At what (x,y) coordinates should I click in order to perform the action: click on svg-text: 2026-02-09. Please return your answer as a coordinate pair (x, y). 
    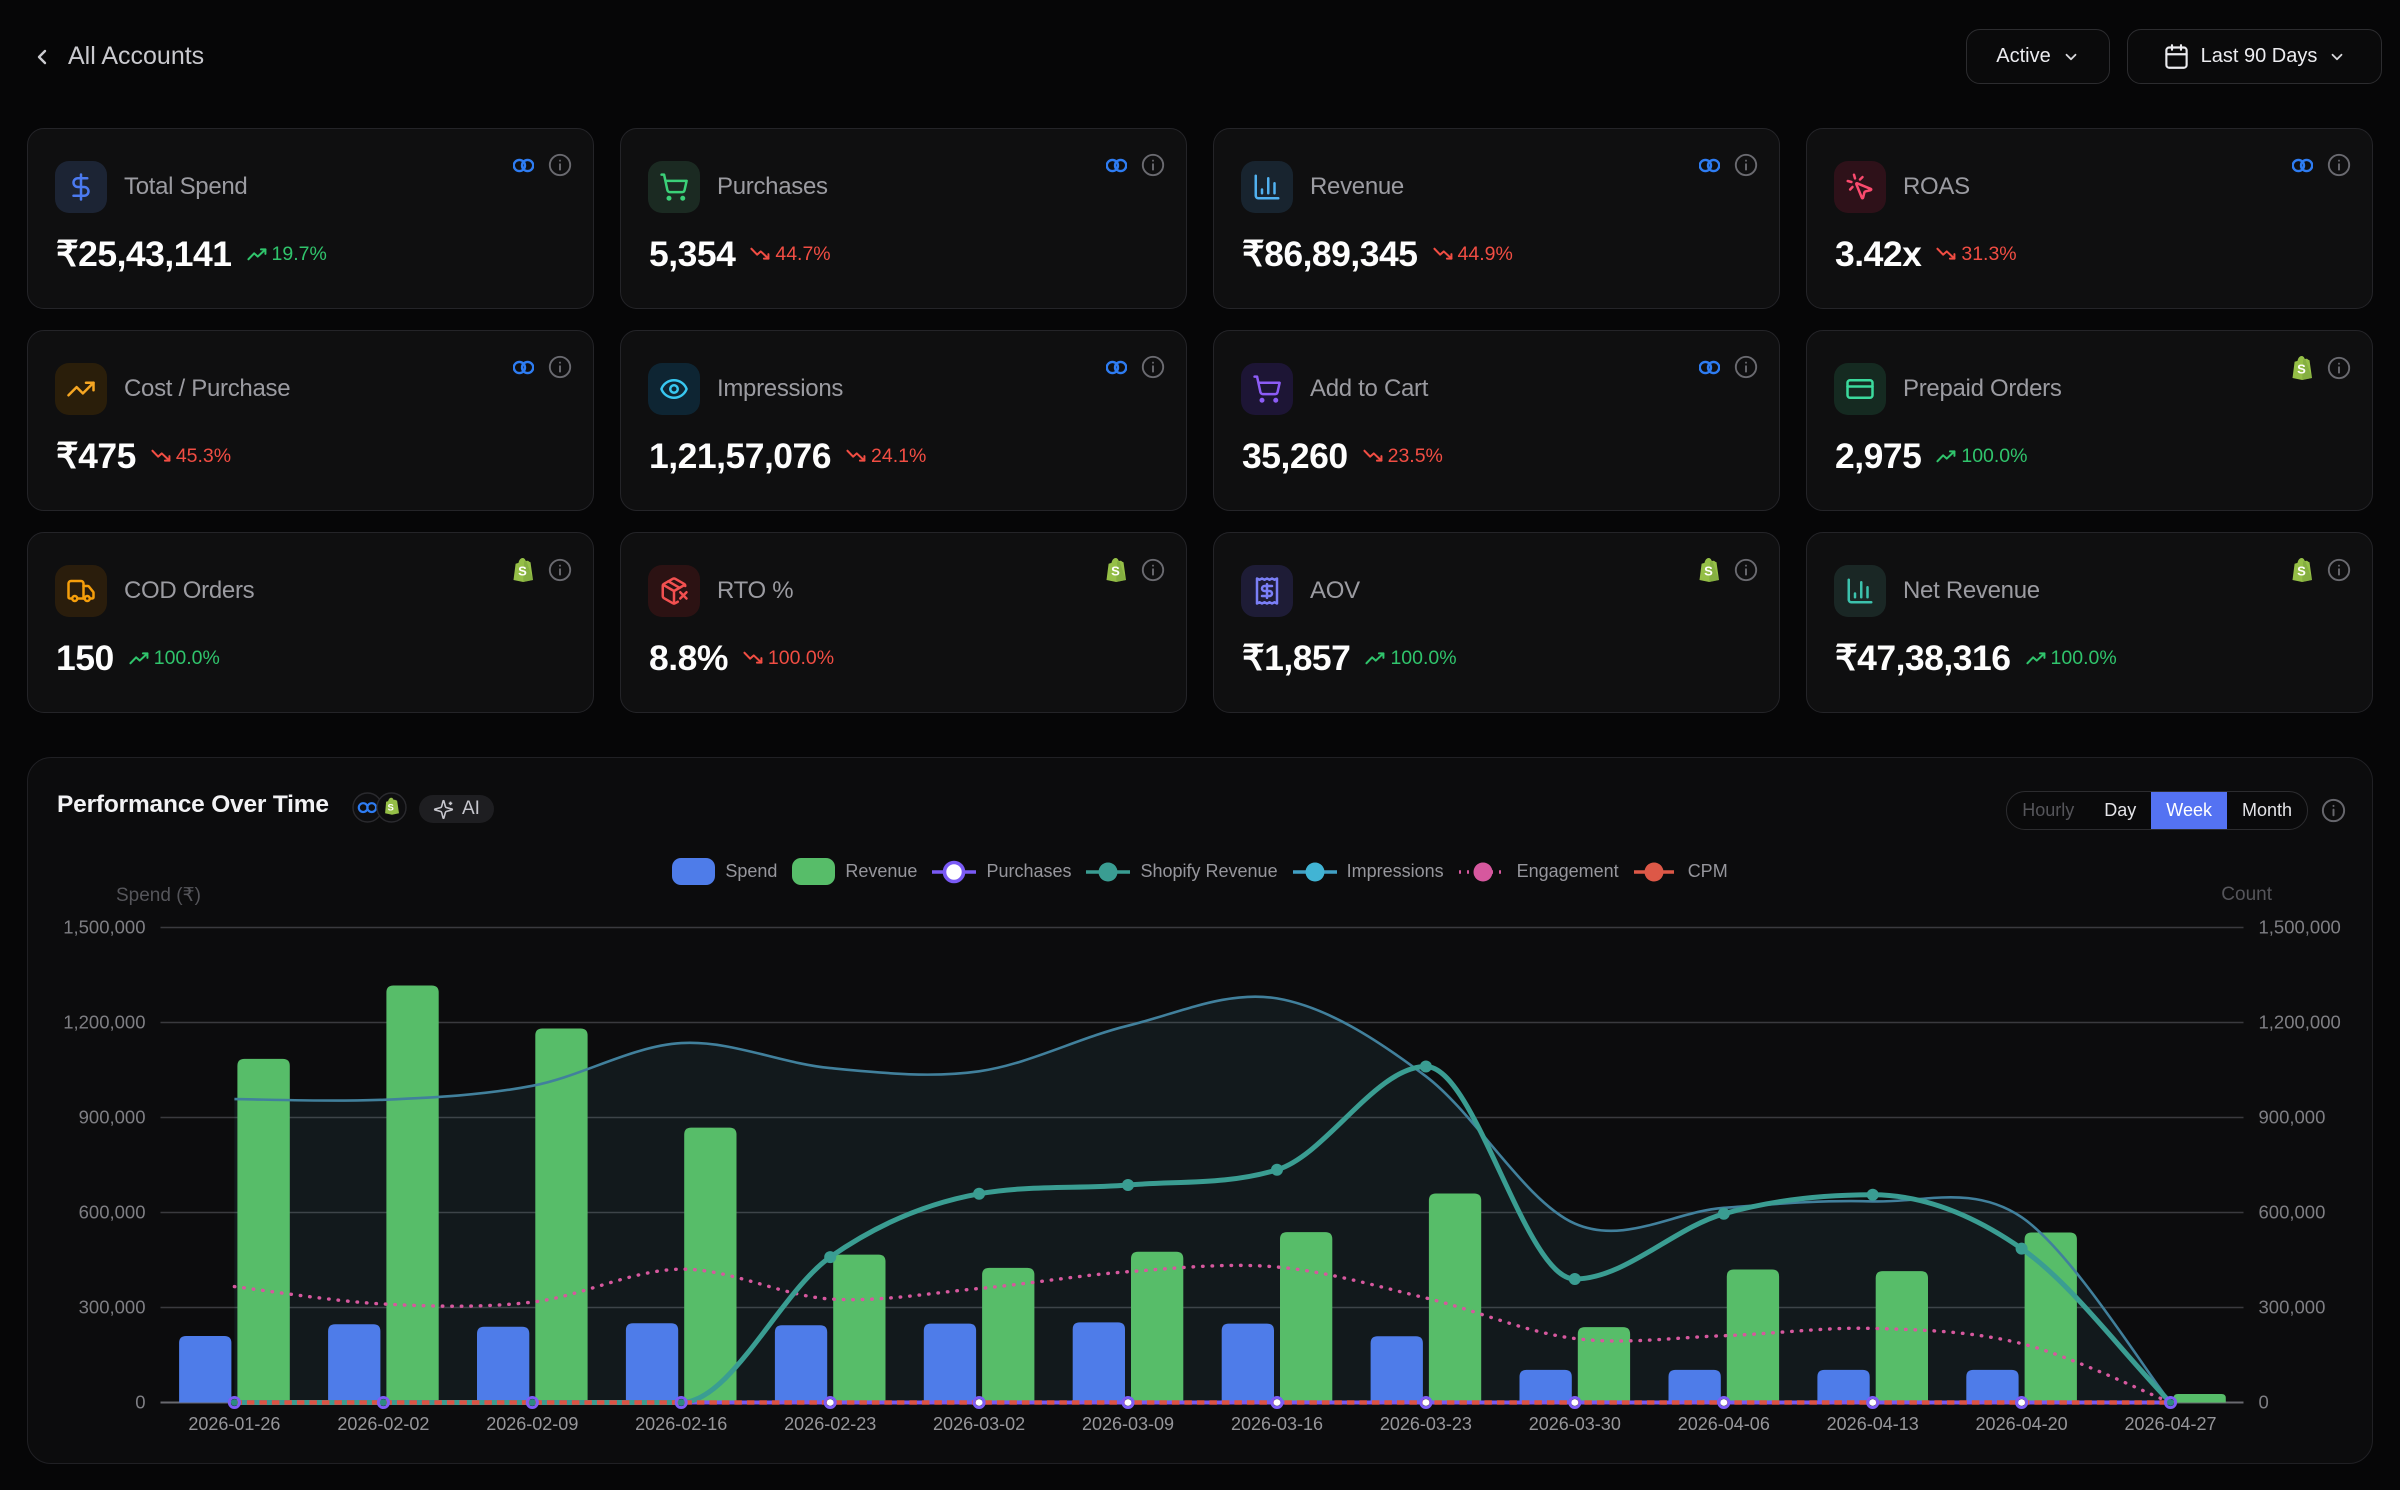
    Looking at the image, I should click on (532, 1424).